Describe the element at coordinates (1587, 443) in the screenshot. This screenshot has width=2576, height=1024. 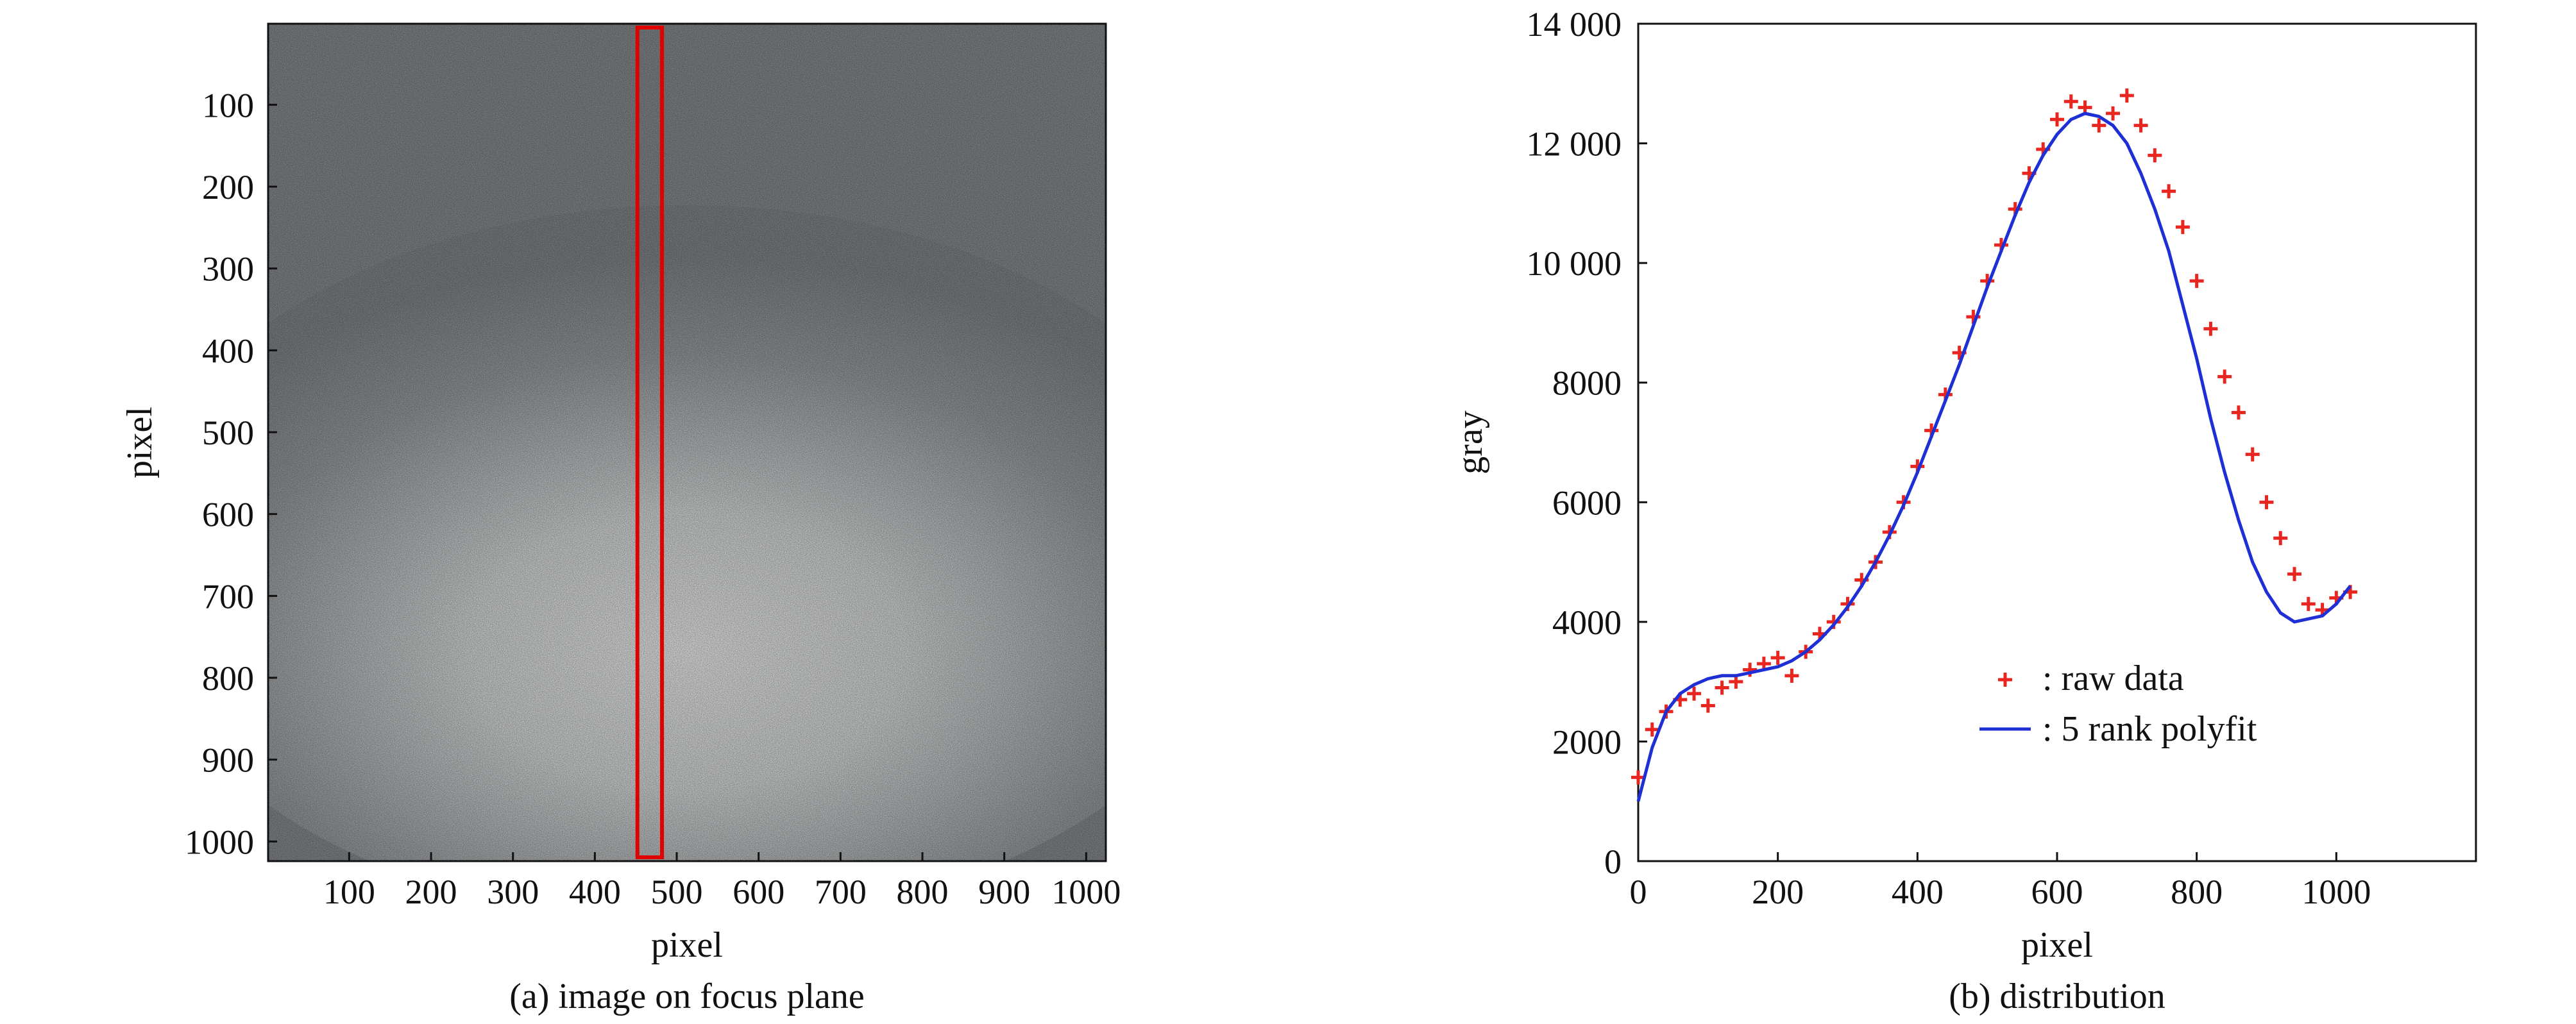
I see `panel-b-y-ticks: 0 2000 4000 6000 8000 10 000 12 000 14 000` at that location.